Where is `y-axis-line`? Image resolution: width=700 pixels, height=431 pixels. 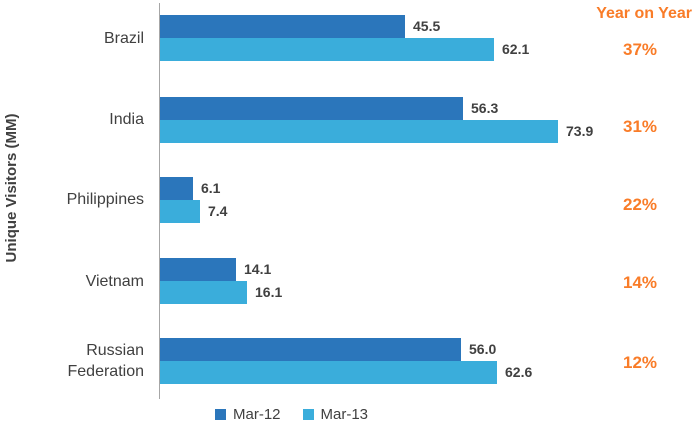
y-axis-line is located at coordinates (159, 201).